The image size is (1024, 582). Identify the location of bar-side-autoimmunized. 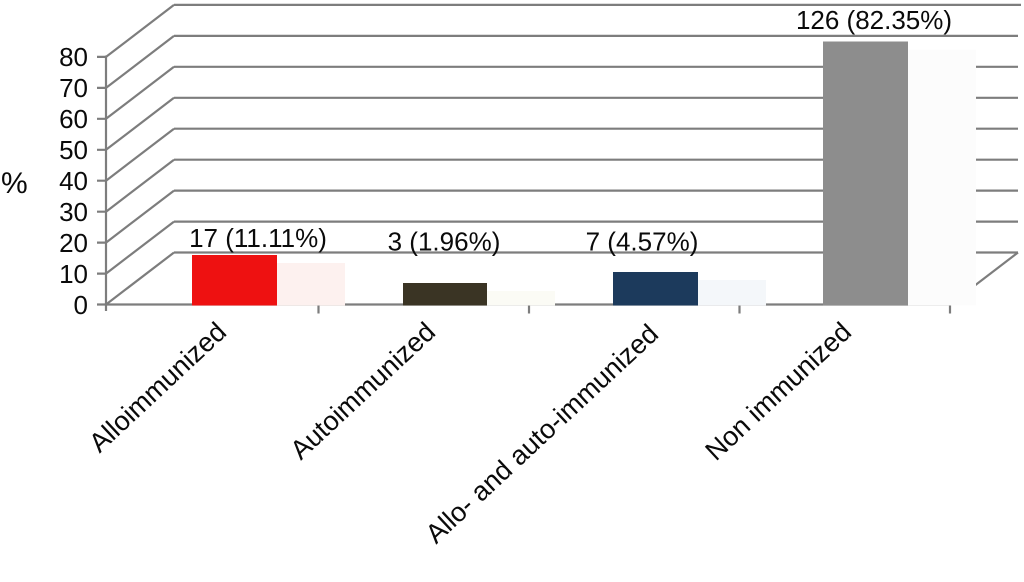
(521, 298).